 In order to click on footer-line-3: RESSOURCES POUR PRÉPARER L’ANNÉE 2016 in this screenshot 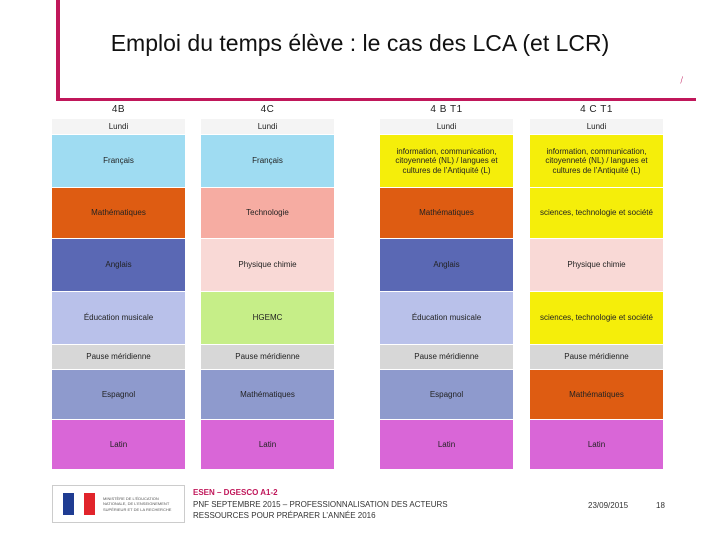, I will do `click(284, 516)`.